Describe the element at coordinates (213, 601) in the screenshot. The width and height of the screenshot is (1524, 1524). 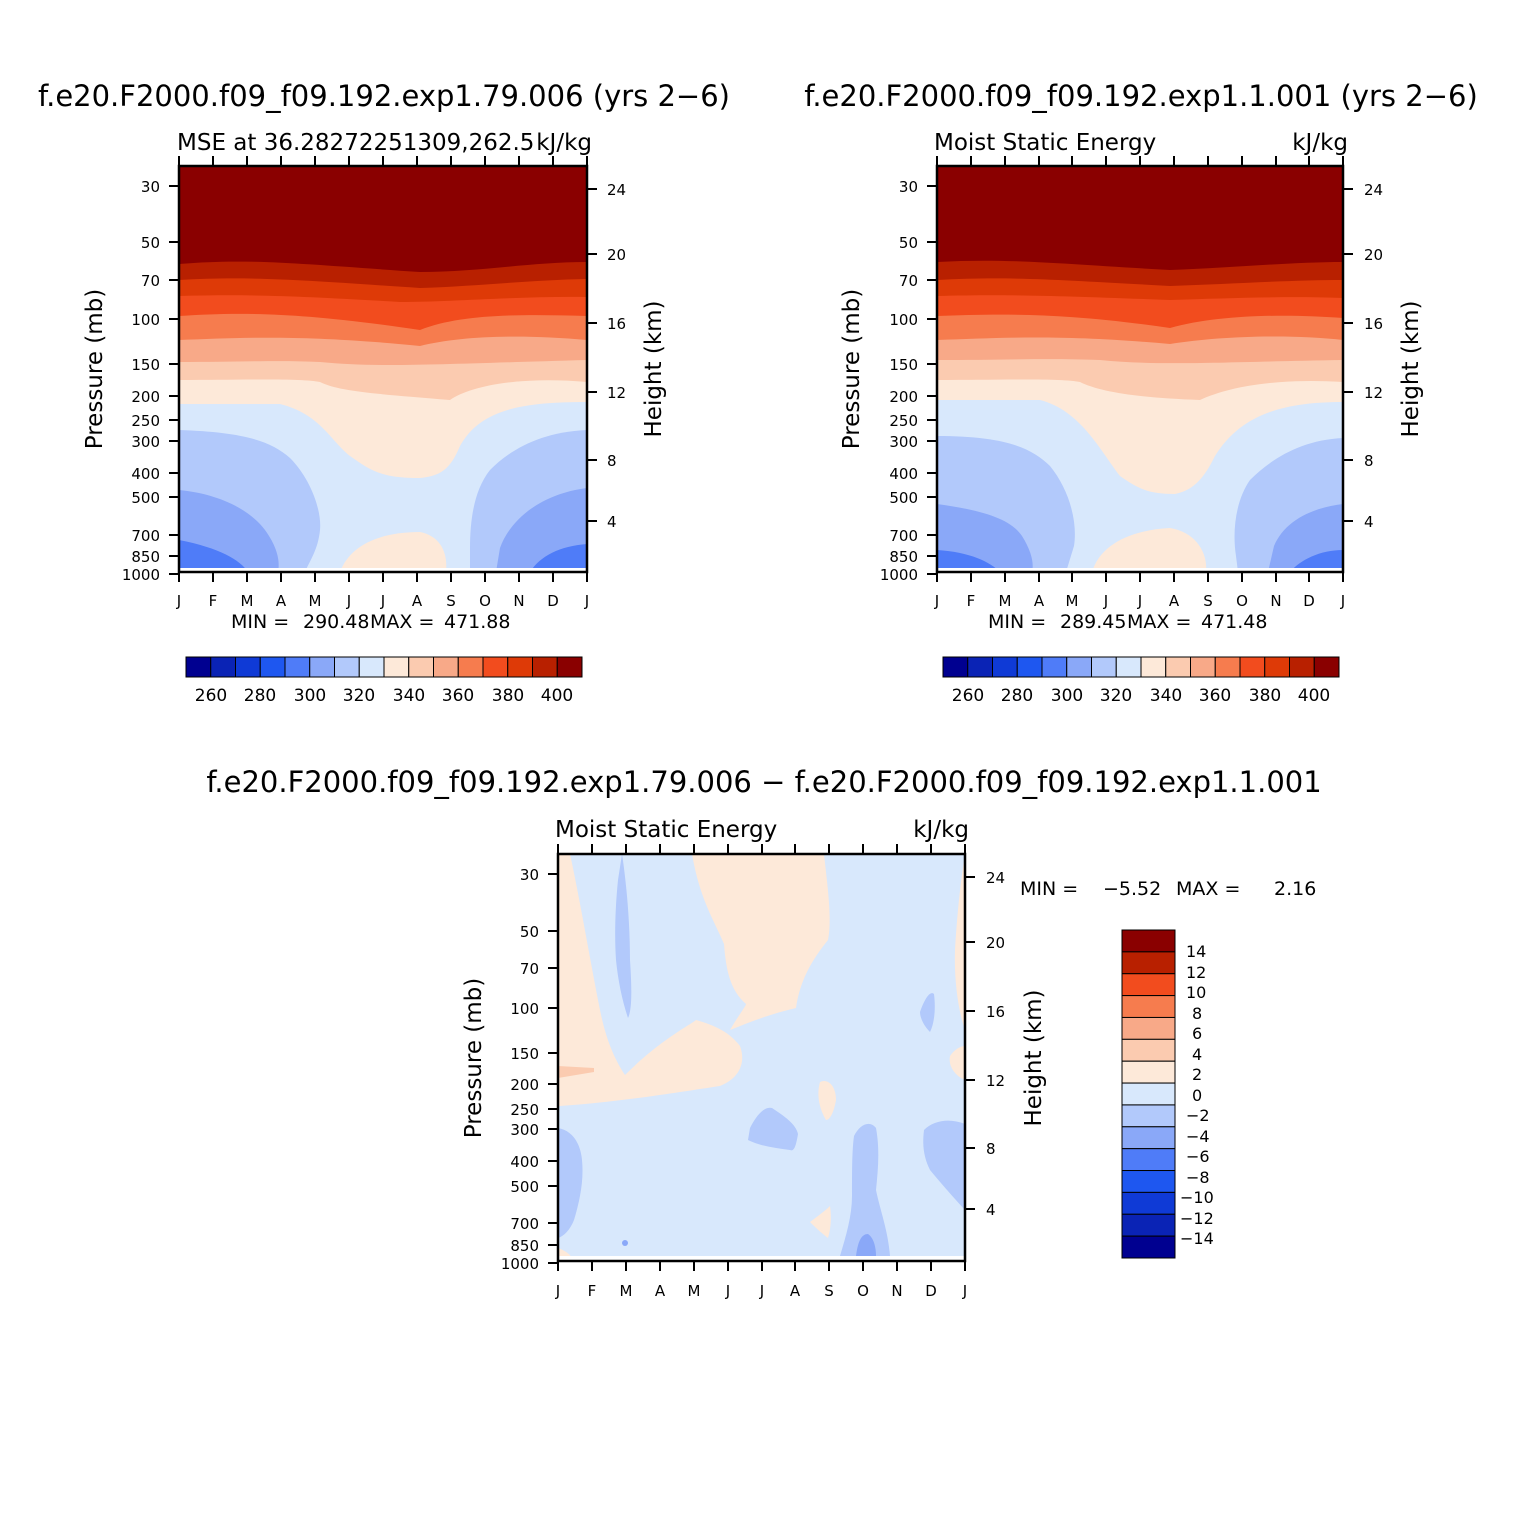
I see `x-tick-label: F` at that location.